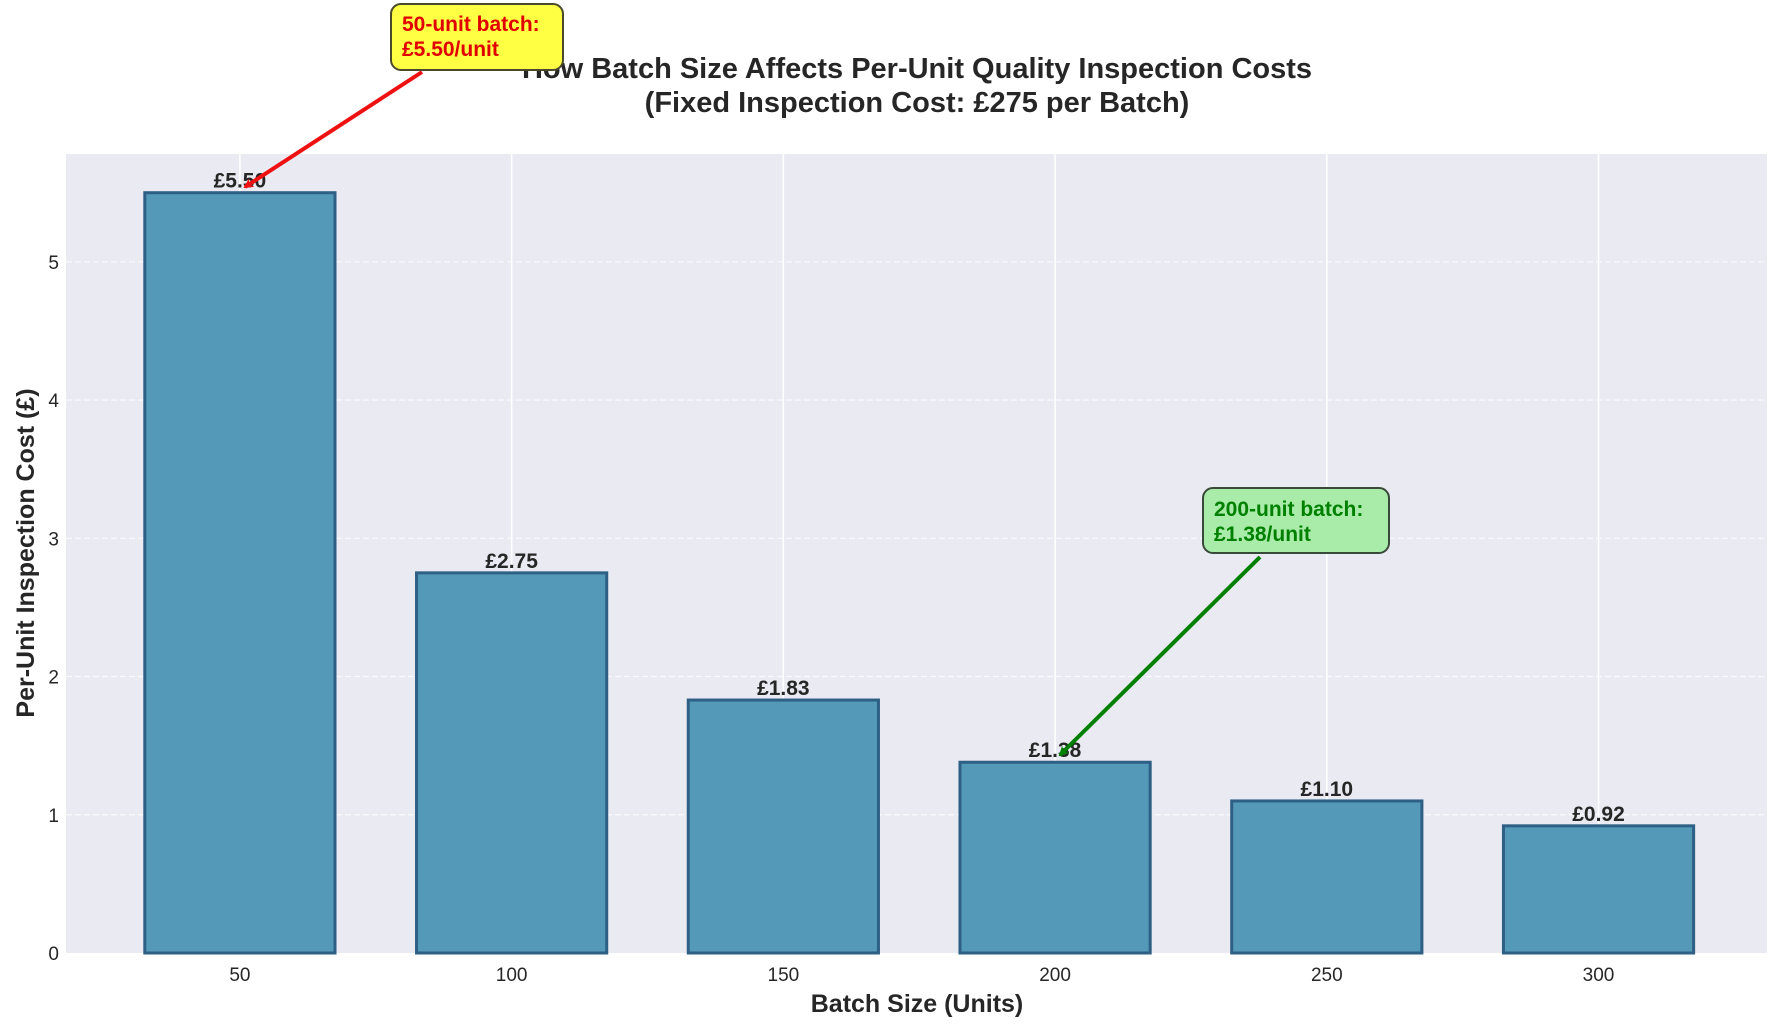 This screenshot has height=1027, width=1782. I want to click on annotation-text-line1: 50-unit batch:, so click(471, 24).